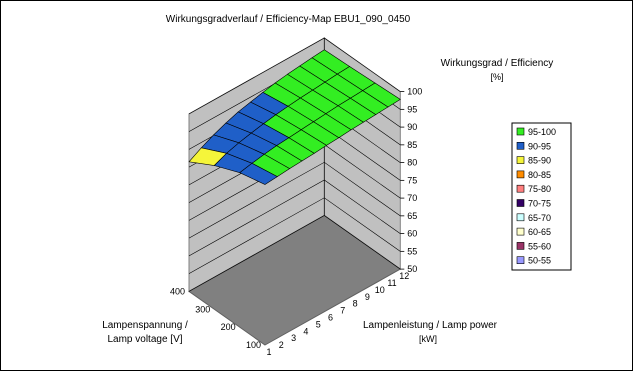  What do you see at coordinates (253, 345) in the screenshot?
I see `y-tick-label: 100` at bounding box center [253, 345].